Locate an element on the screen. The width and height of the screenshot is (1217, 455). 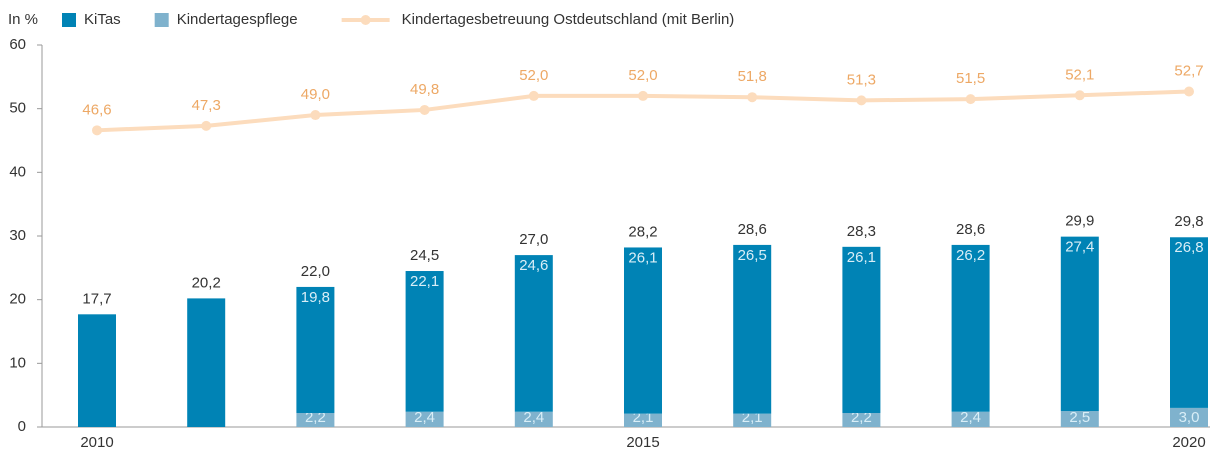
line-value-label: 52,7 is located at coordinates (1188, 70).